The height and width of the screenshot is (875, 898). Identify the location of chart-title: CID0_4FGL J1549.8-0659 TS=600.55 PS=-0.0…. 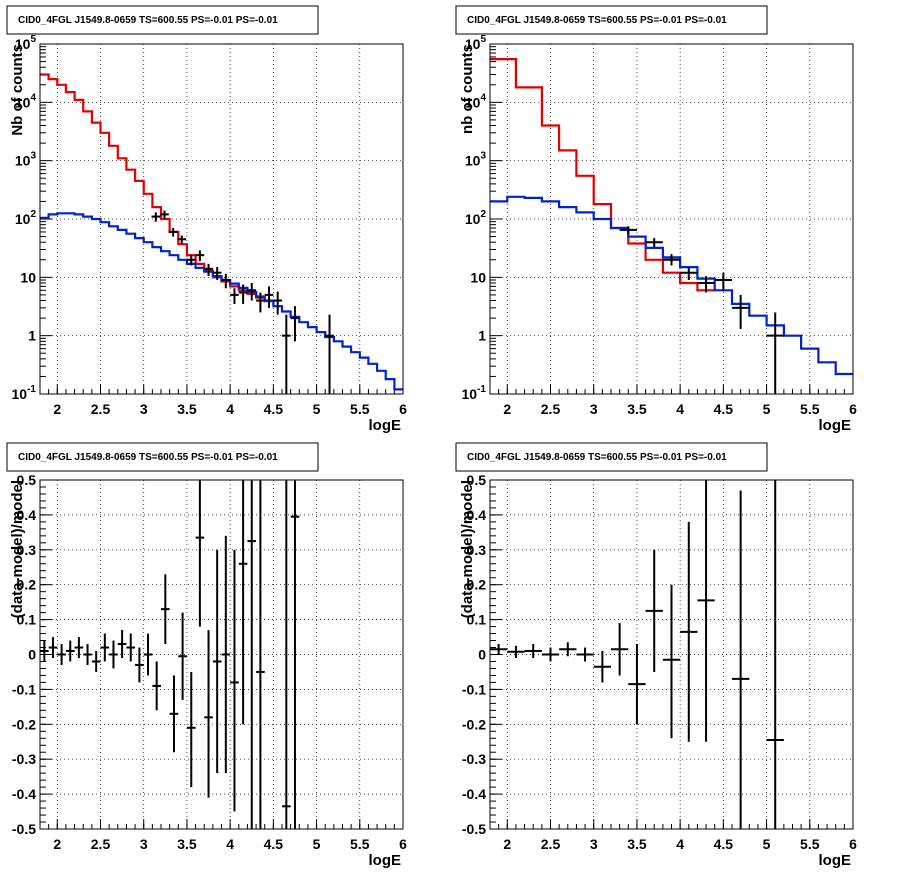
(148, 457).